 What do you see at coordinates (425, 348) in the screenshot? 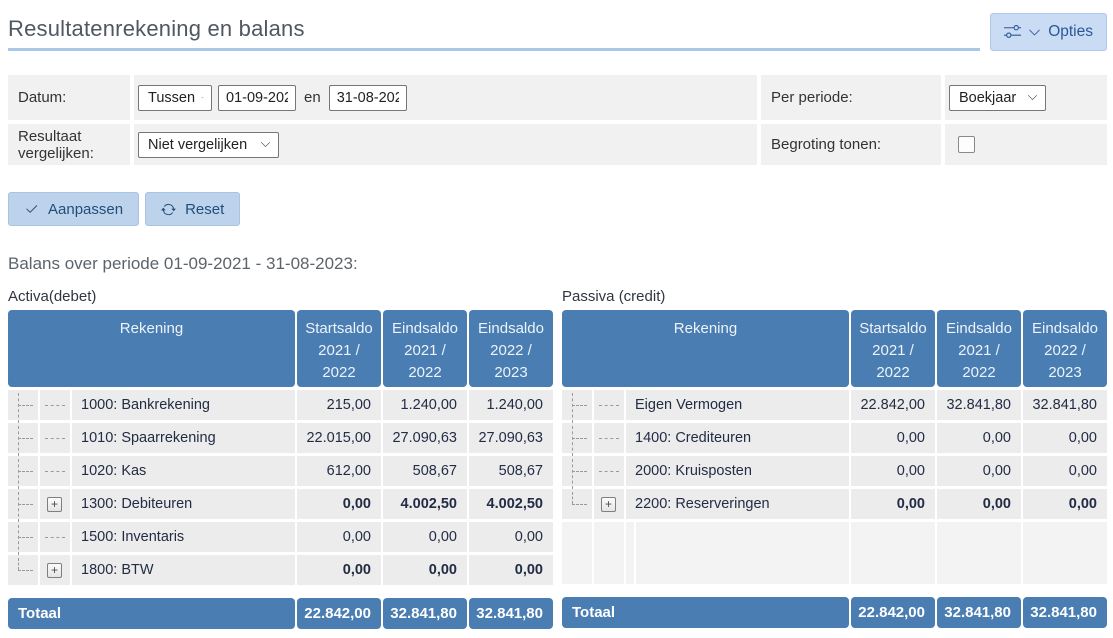
I see `column-header-eindsaldo-1: Eindsaldo 2021 / 2022` at bounding box center [425, 348].